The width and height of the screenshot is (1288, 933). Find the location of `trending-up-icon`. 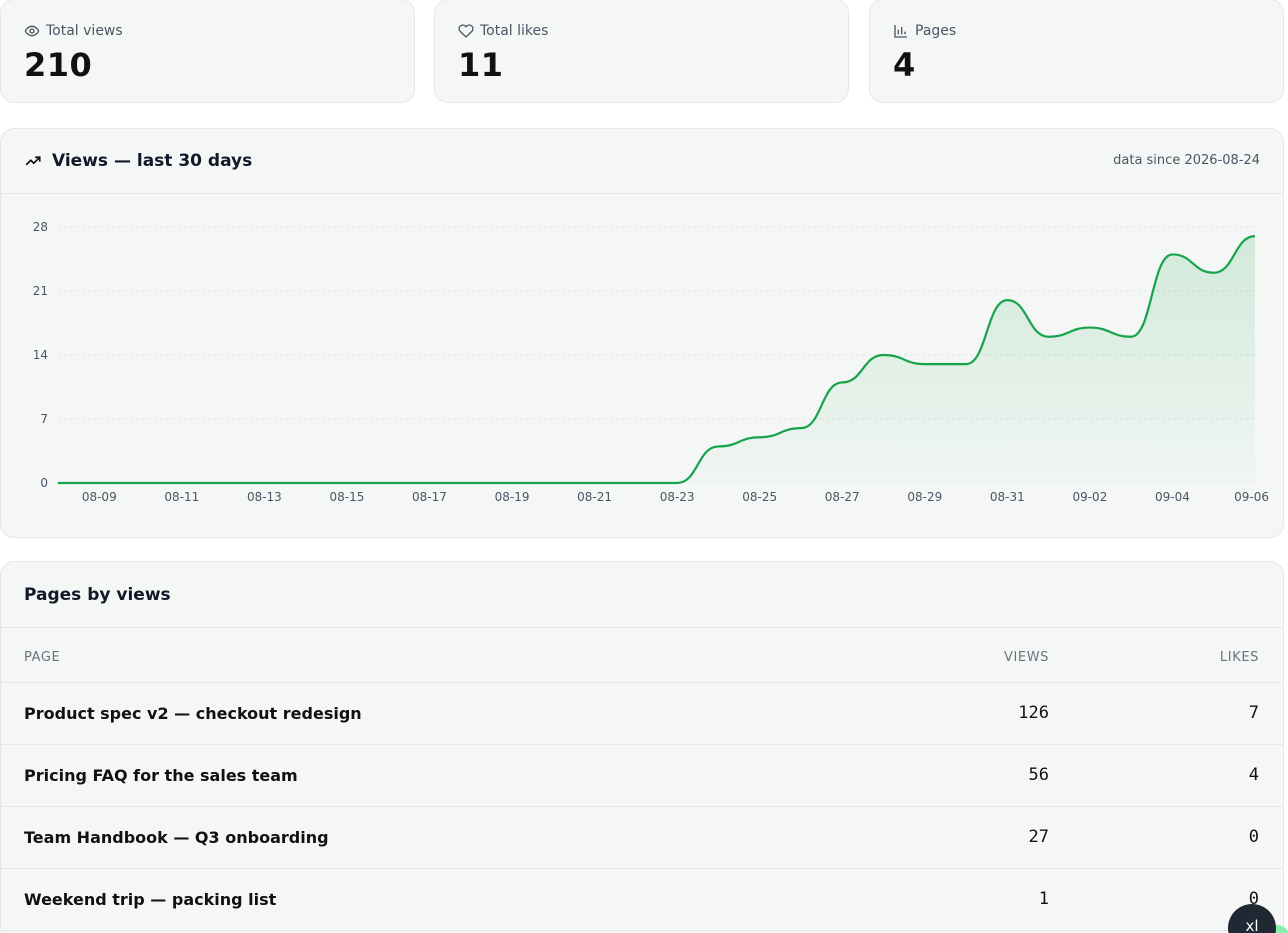

trending-up-icon is located at coordinates (33, 161).